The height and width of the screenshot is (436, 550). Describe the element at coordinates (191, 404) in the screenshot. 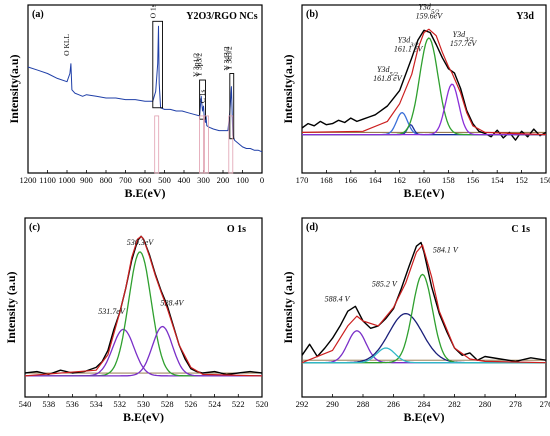

I see `x-tick-label: 526` at that location.